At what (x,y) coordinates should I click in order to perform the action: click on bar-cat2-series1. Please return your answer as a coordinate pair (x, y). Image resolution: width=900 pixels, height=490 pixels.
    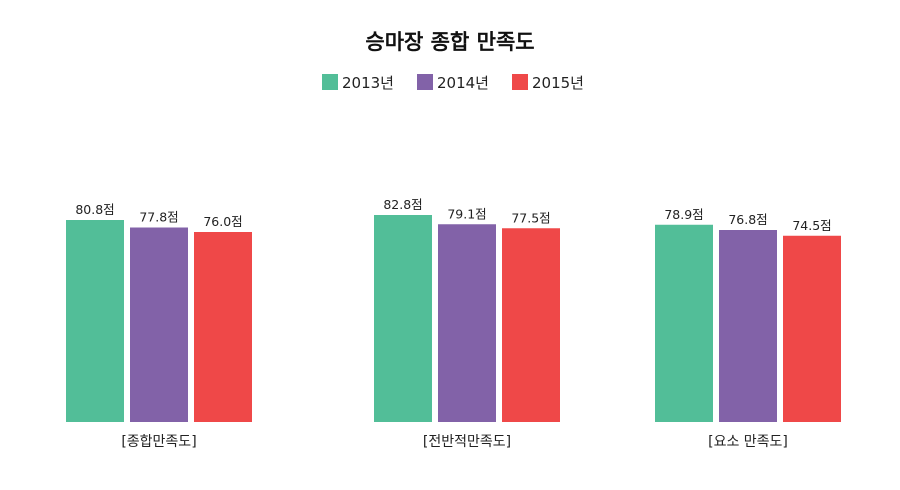
    Looking at the image, I should click on (403, 318).